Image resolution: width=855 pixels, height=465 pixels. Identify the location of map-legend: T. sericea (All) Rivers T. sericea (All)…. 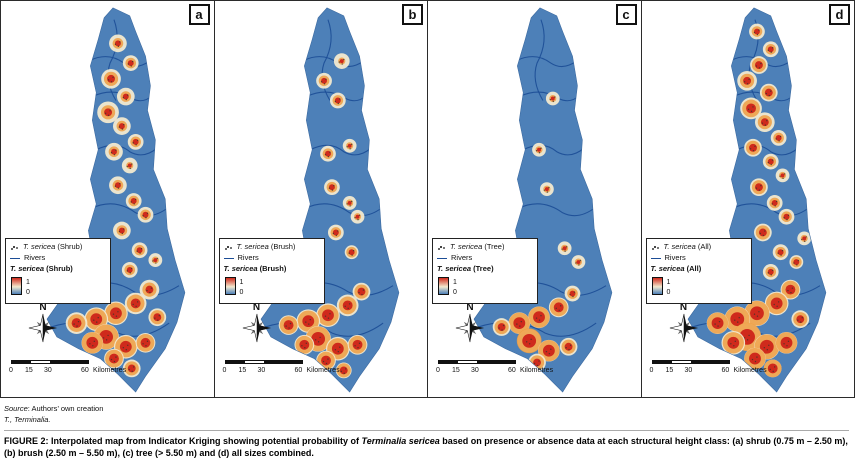
(698, 271).